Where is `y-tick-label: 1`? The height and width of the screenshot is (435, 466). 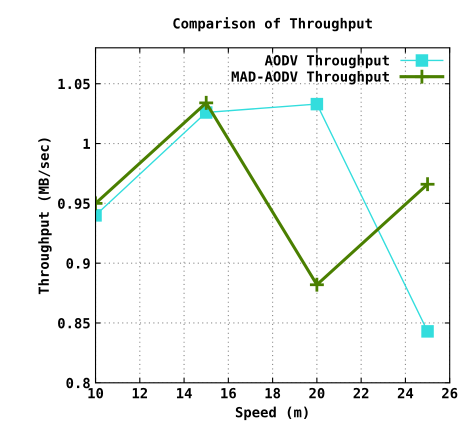
y-tick-label: 1 is located at coordinates (87, 143).